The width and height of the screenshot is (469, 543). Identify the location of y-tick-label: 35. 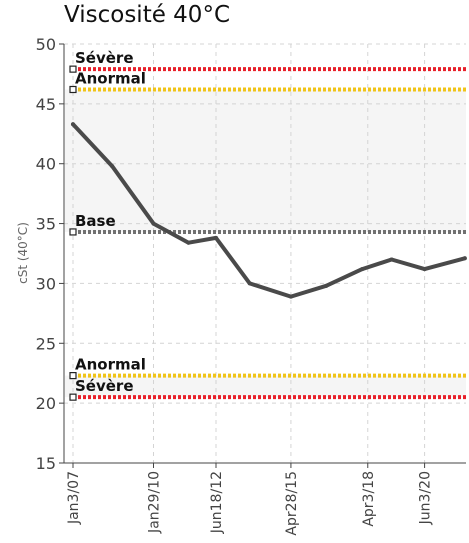
(46, 224).